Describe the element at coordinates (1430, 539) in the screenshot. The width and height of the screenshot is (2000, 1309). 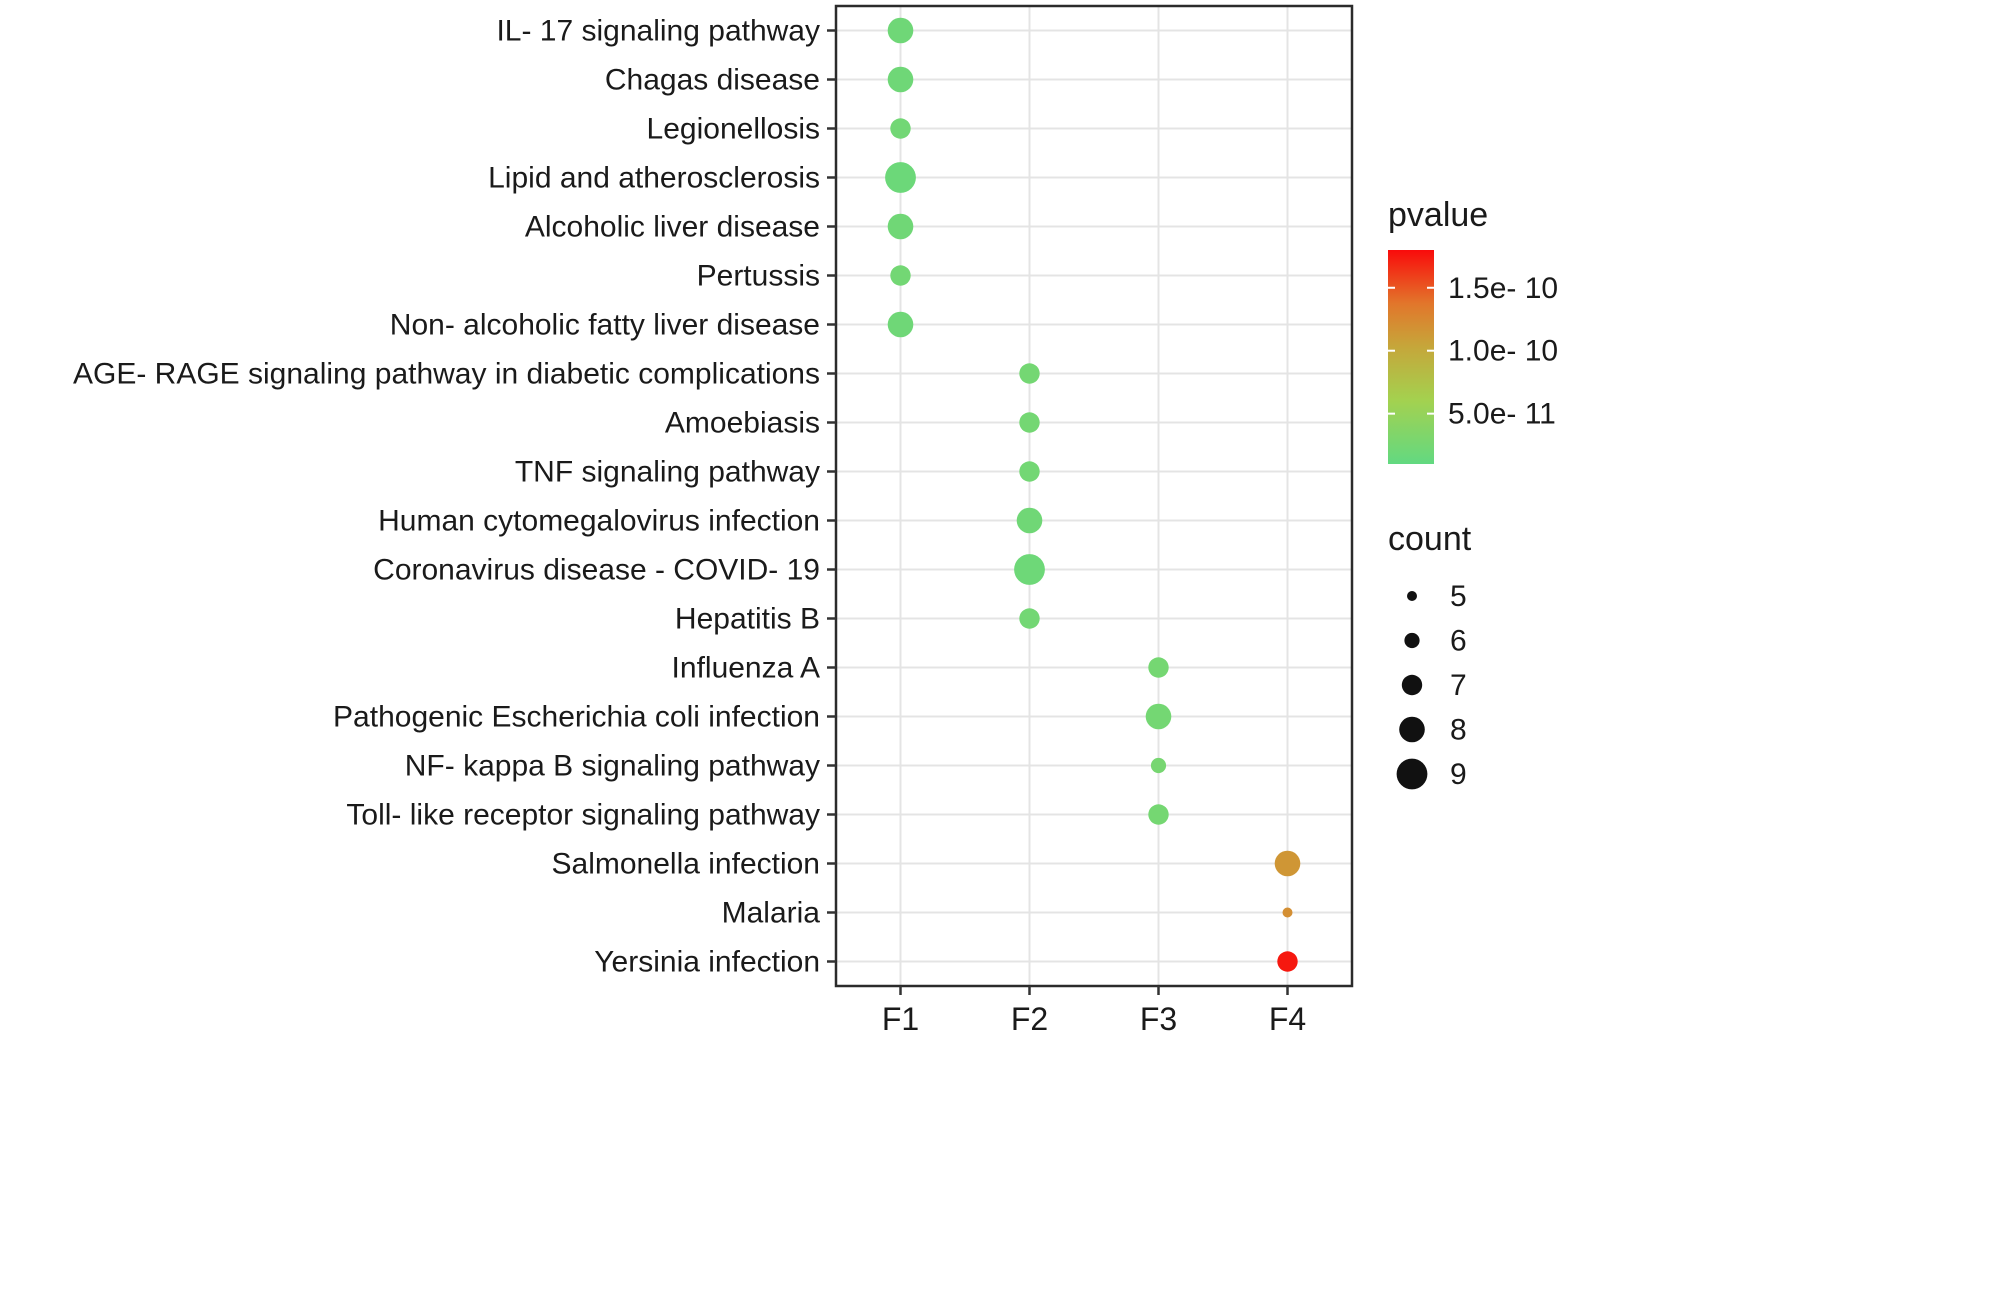
I see `count-legend-title: count` at that location.